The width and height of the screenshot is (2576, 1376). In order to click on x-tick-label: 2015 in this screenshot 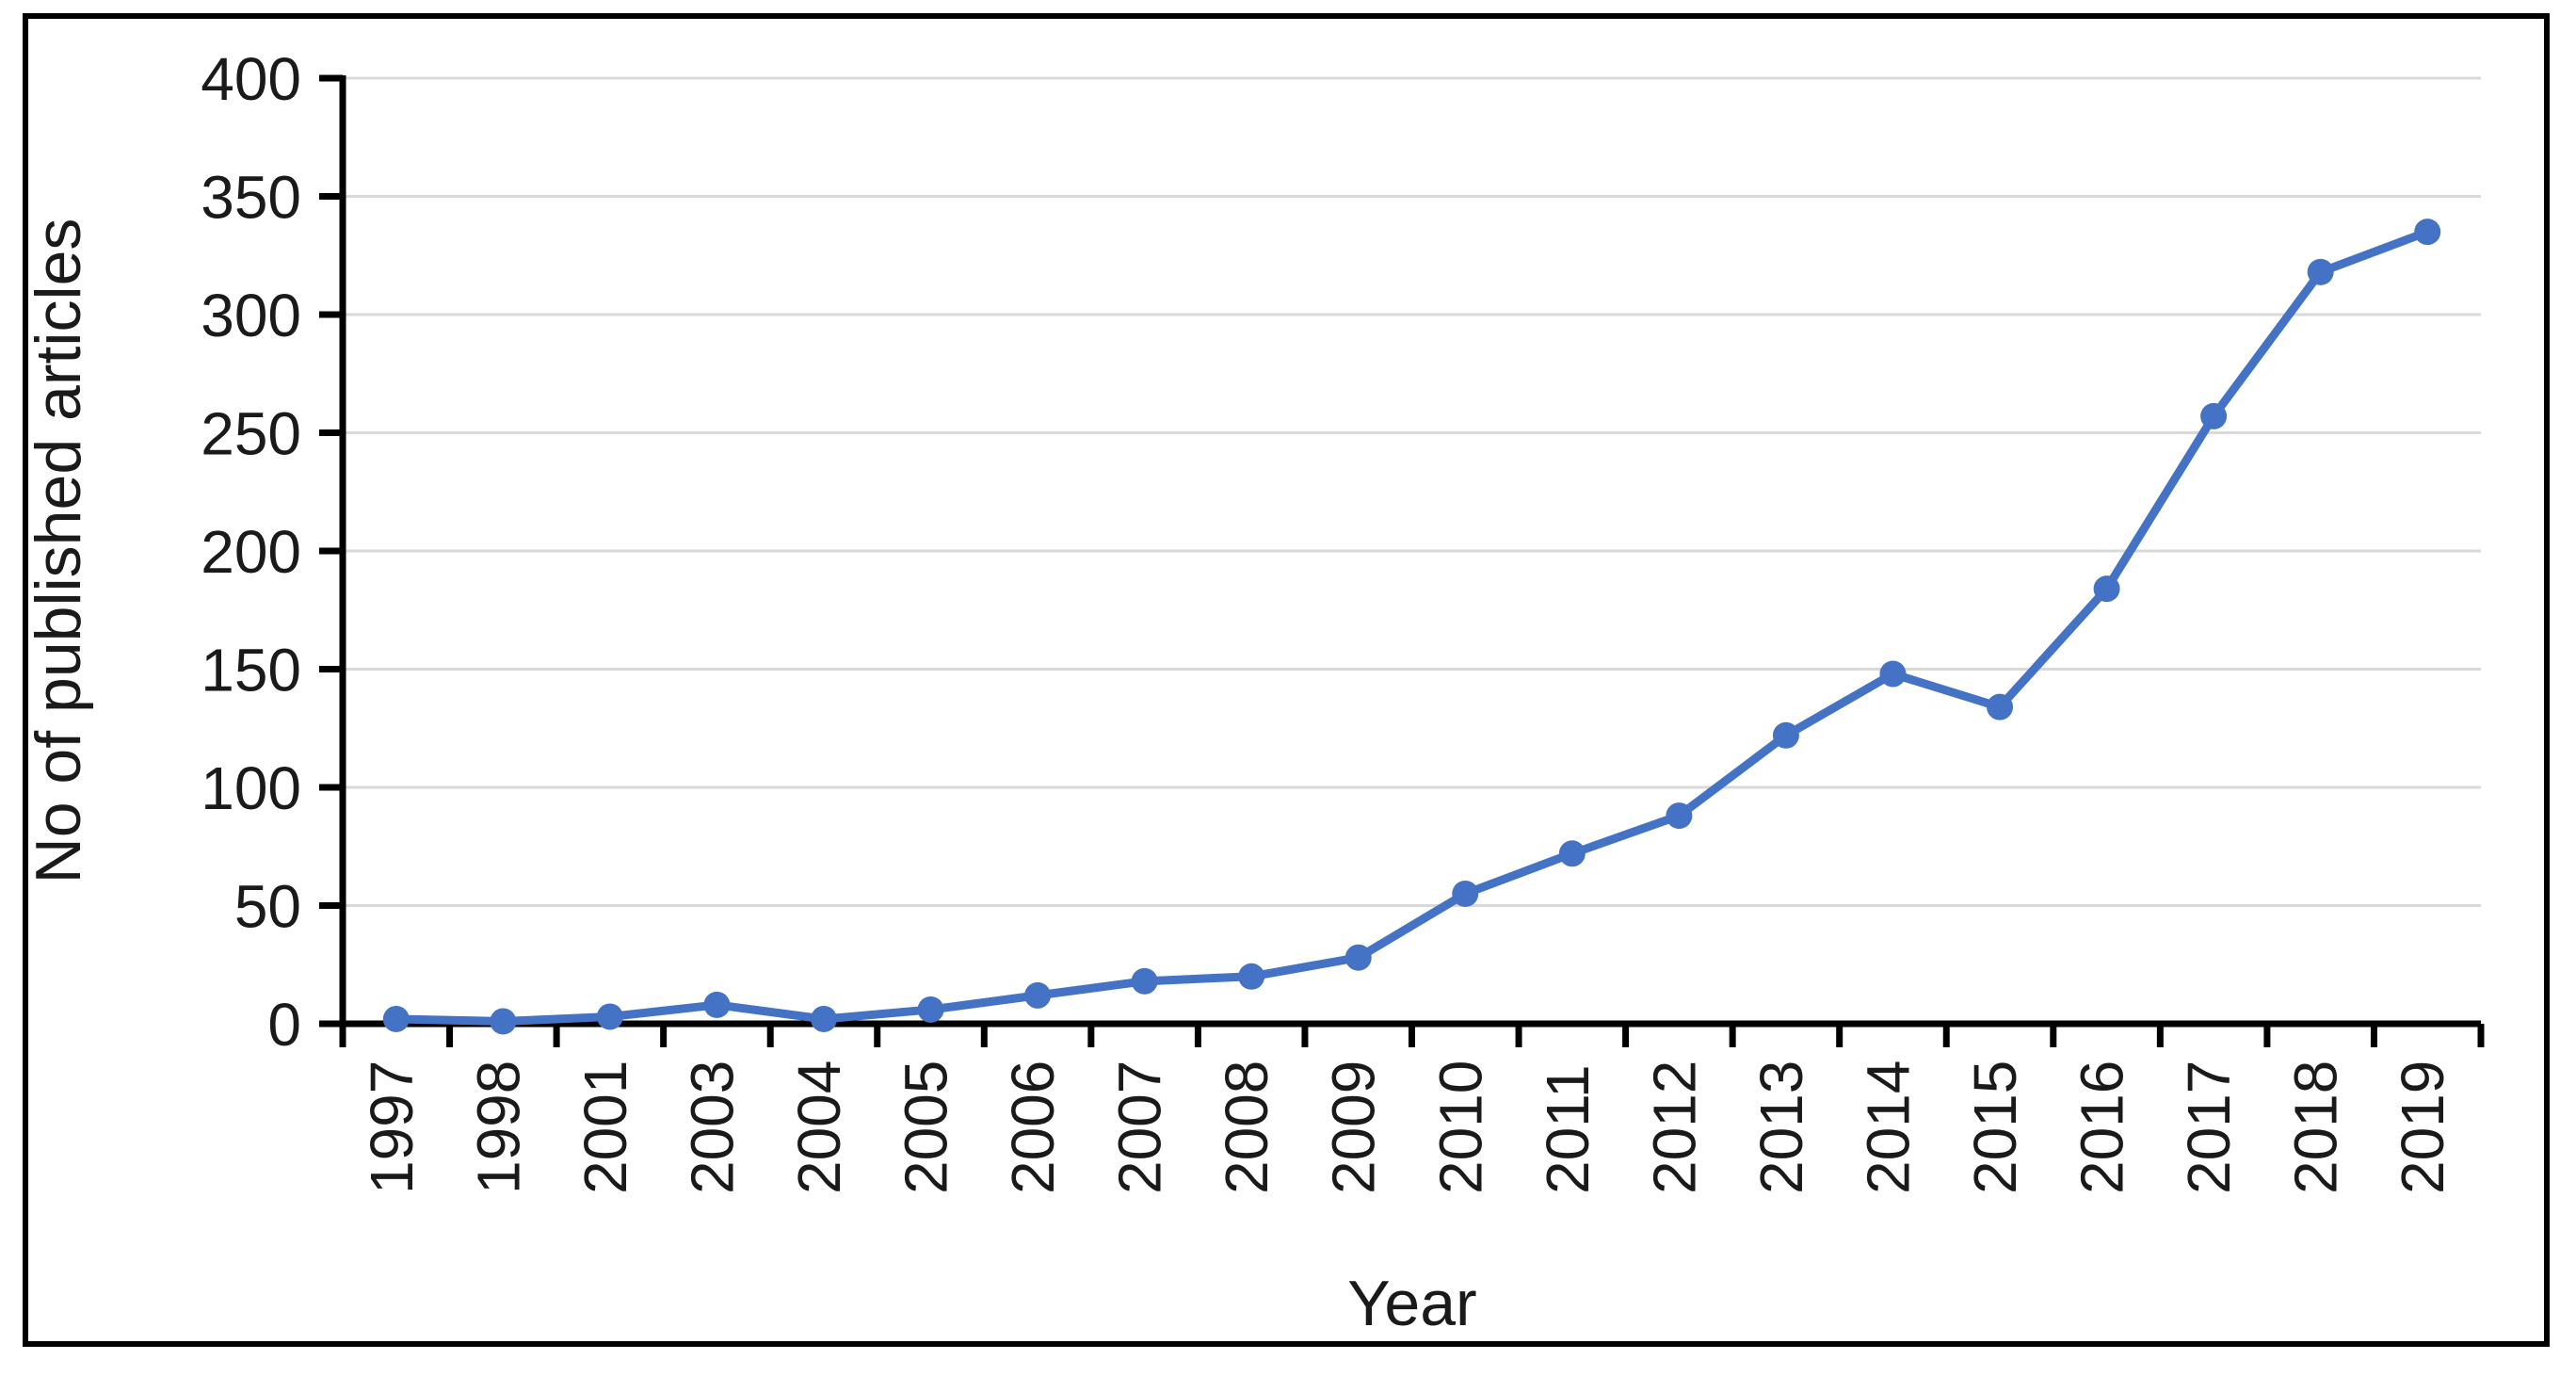, I will do `click(1995, 1127)`.